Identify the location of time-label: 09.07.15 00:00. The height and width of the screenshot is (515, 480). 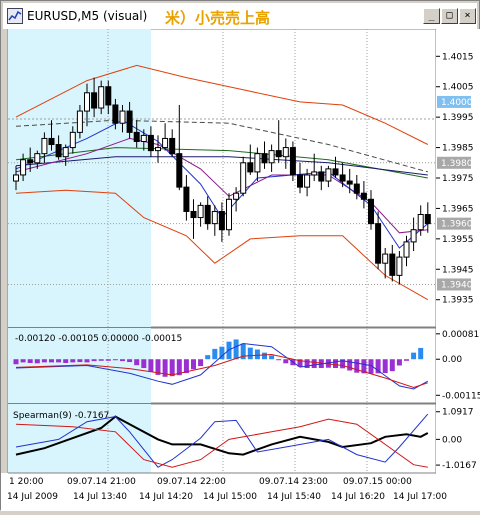
(377, 482).